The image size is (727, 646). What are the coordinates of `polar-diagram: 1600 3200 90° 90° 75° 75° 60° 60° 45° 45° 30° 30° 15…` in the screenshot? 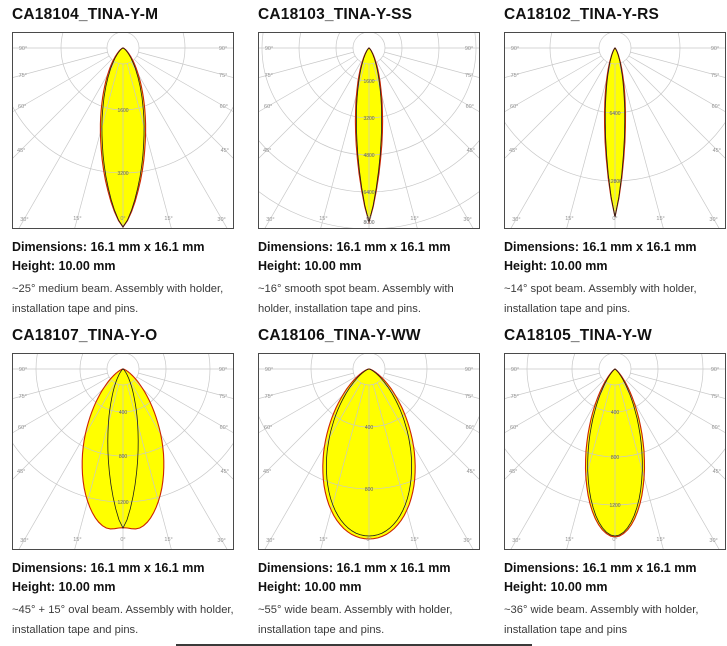 It's located at (123, 130).